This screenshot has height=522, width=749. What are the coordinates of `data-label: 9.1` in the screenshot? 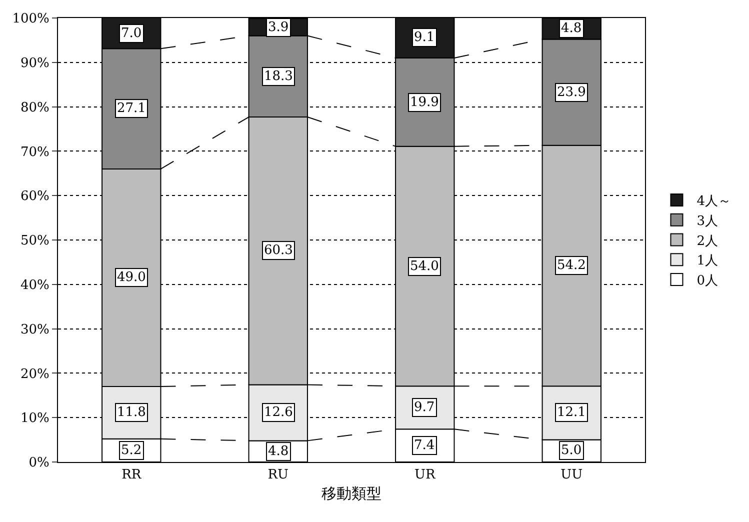 It's located at (424, 37).